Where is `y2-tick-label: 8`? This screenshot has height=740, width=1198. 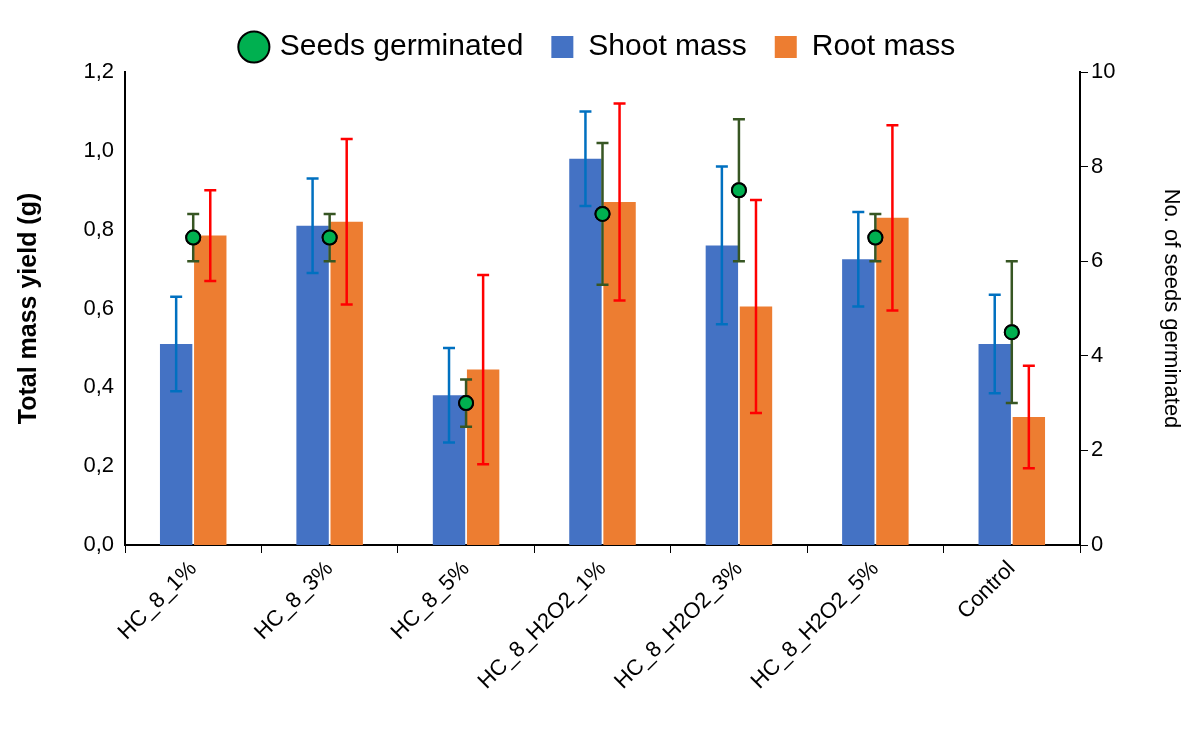
y2-tick-label: 8 is located at coordinates (1097, 165).